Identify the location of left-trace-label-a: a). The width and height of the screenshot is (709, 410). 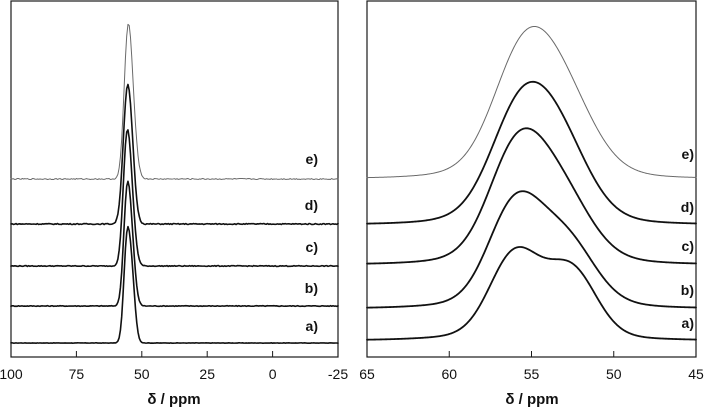
(312, 326).